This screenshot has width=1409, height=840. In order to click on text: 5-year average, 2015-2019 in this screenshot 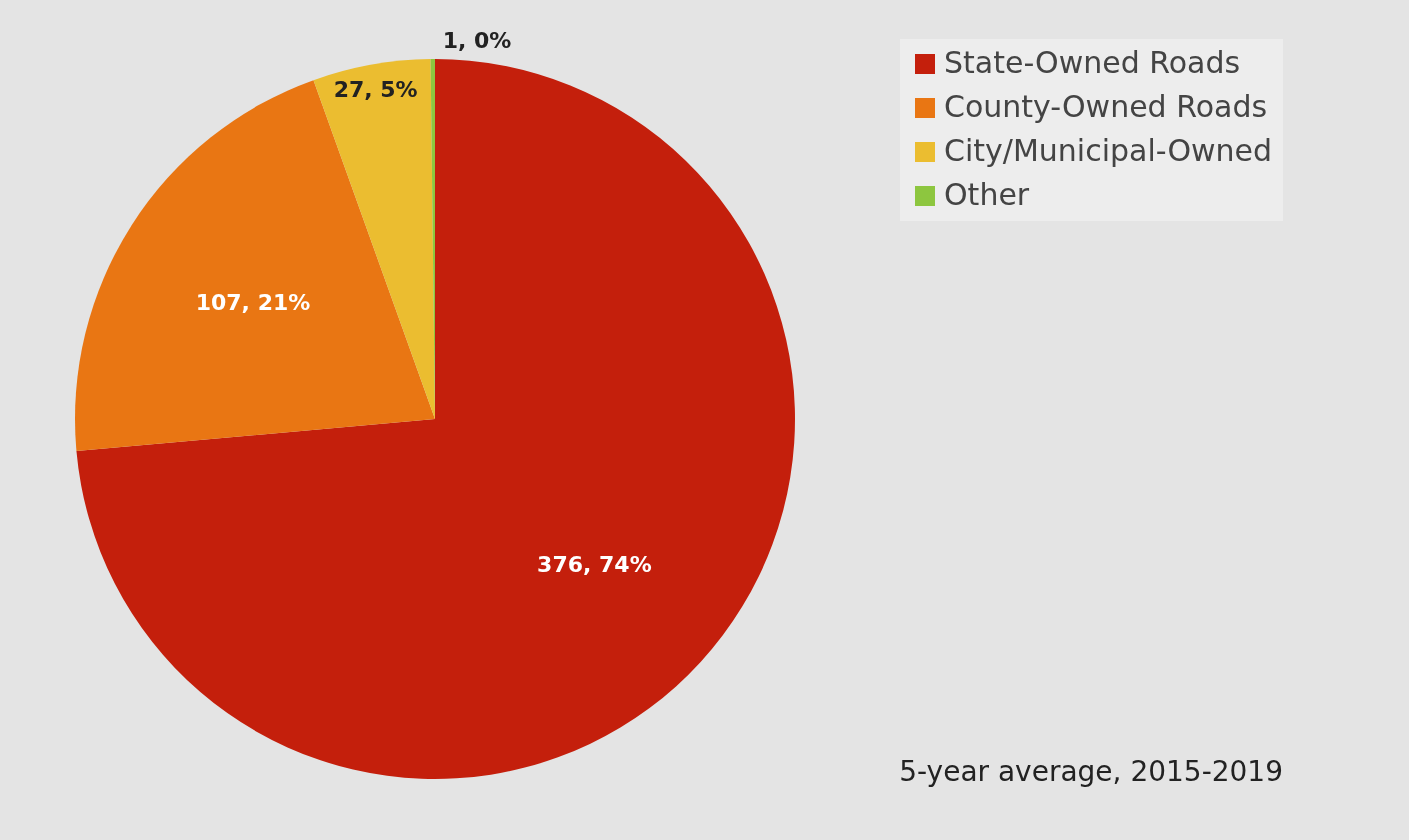, I will do `click(1091, 771)`.